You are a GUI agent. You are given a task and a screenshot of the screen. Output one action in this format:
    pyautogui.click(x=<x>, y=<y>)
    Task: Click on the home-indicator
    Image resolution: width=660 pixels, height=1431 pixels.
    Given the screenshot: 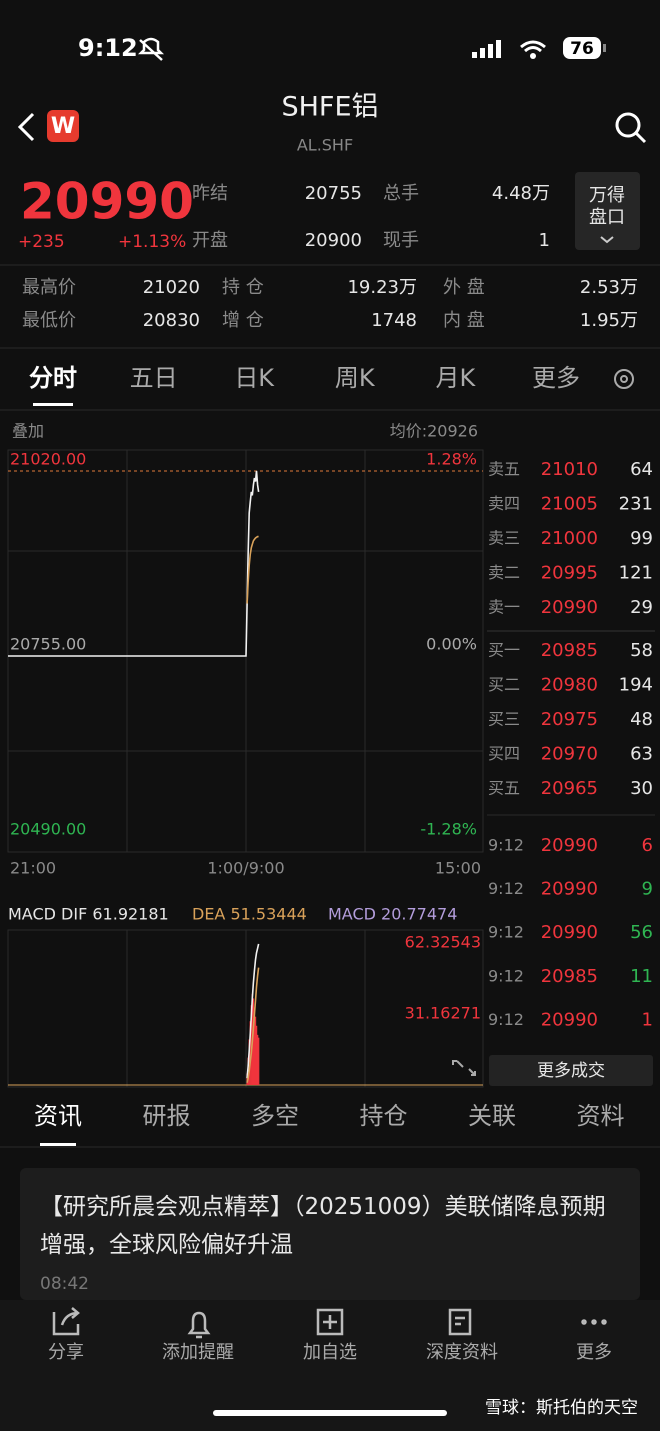 What is the action you would take?
    pyautogui.click(x=330, y=1413)
    